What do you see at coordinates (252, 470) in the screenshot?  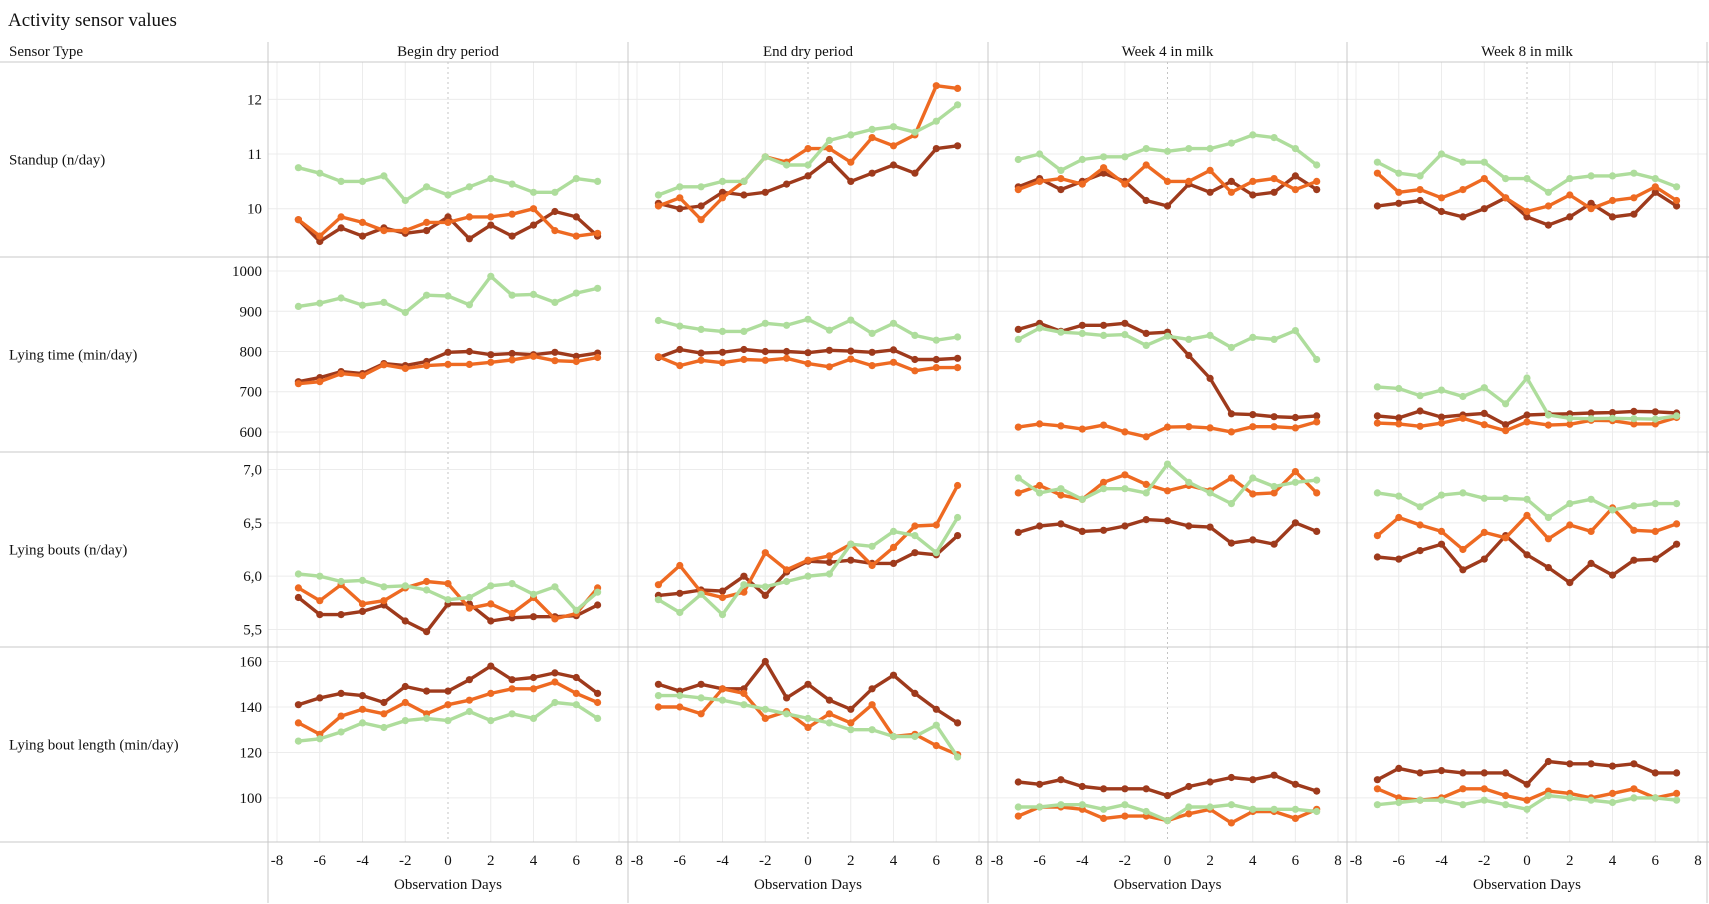 I see `y-tick-label: 7,0` at bounding box center [252, 470].